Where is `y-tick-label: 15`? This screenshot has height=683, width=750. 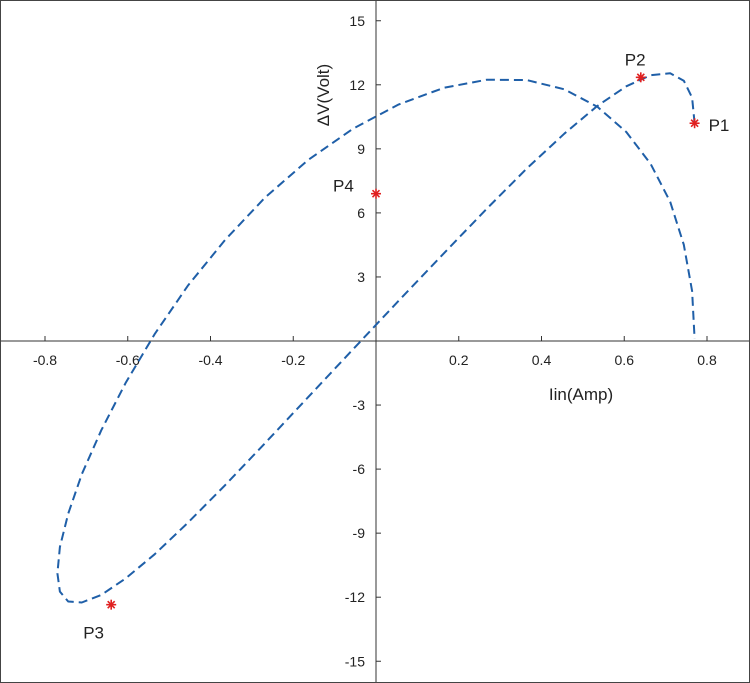 y-tick-label: 15 is located at coordinates (357, 21).